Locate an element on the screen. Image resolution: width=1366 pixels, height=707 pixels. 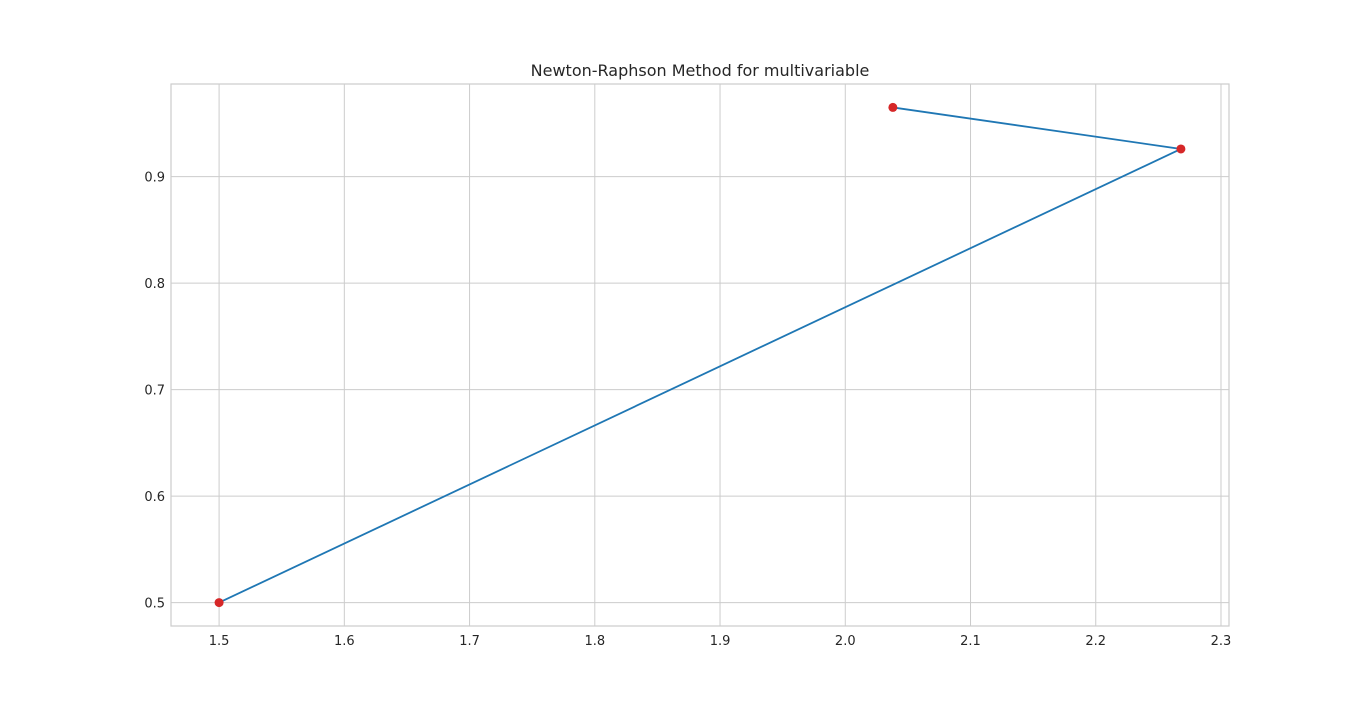
x-tick-label: 1.5 is located at coordinates (219, 641).